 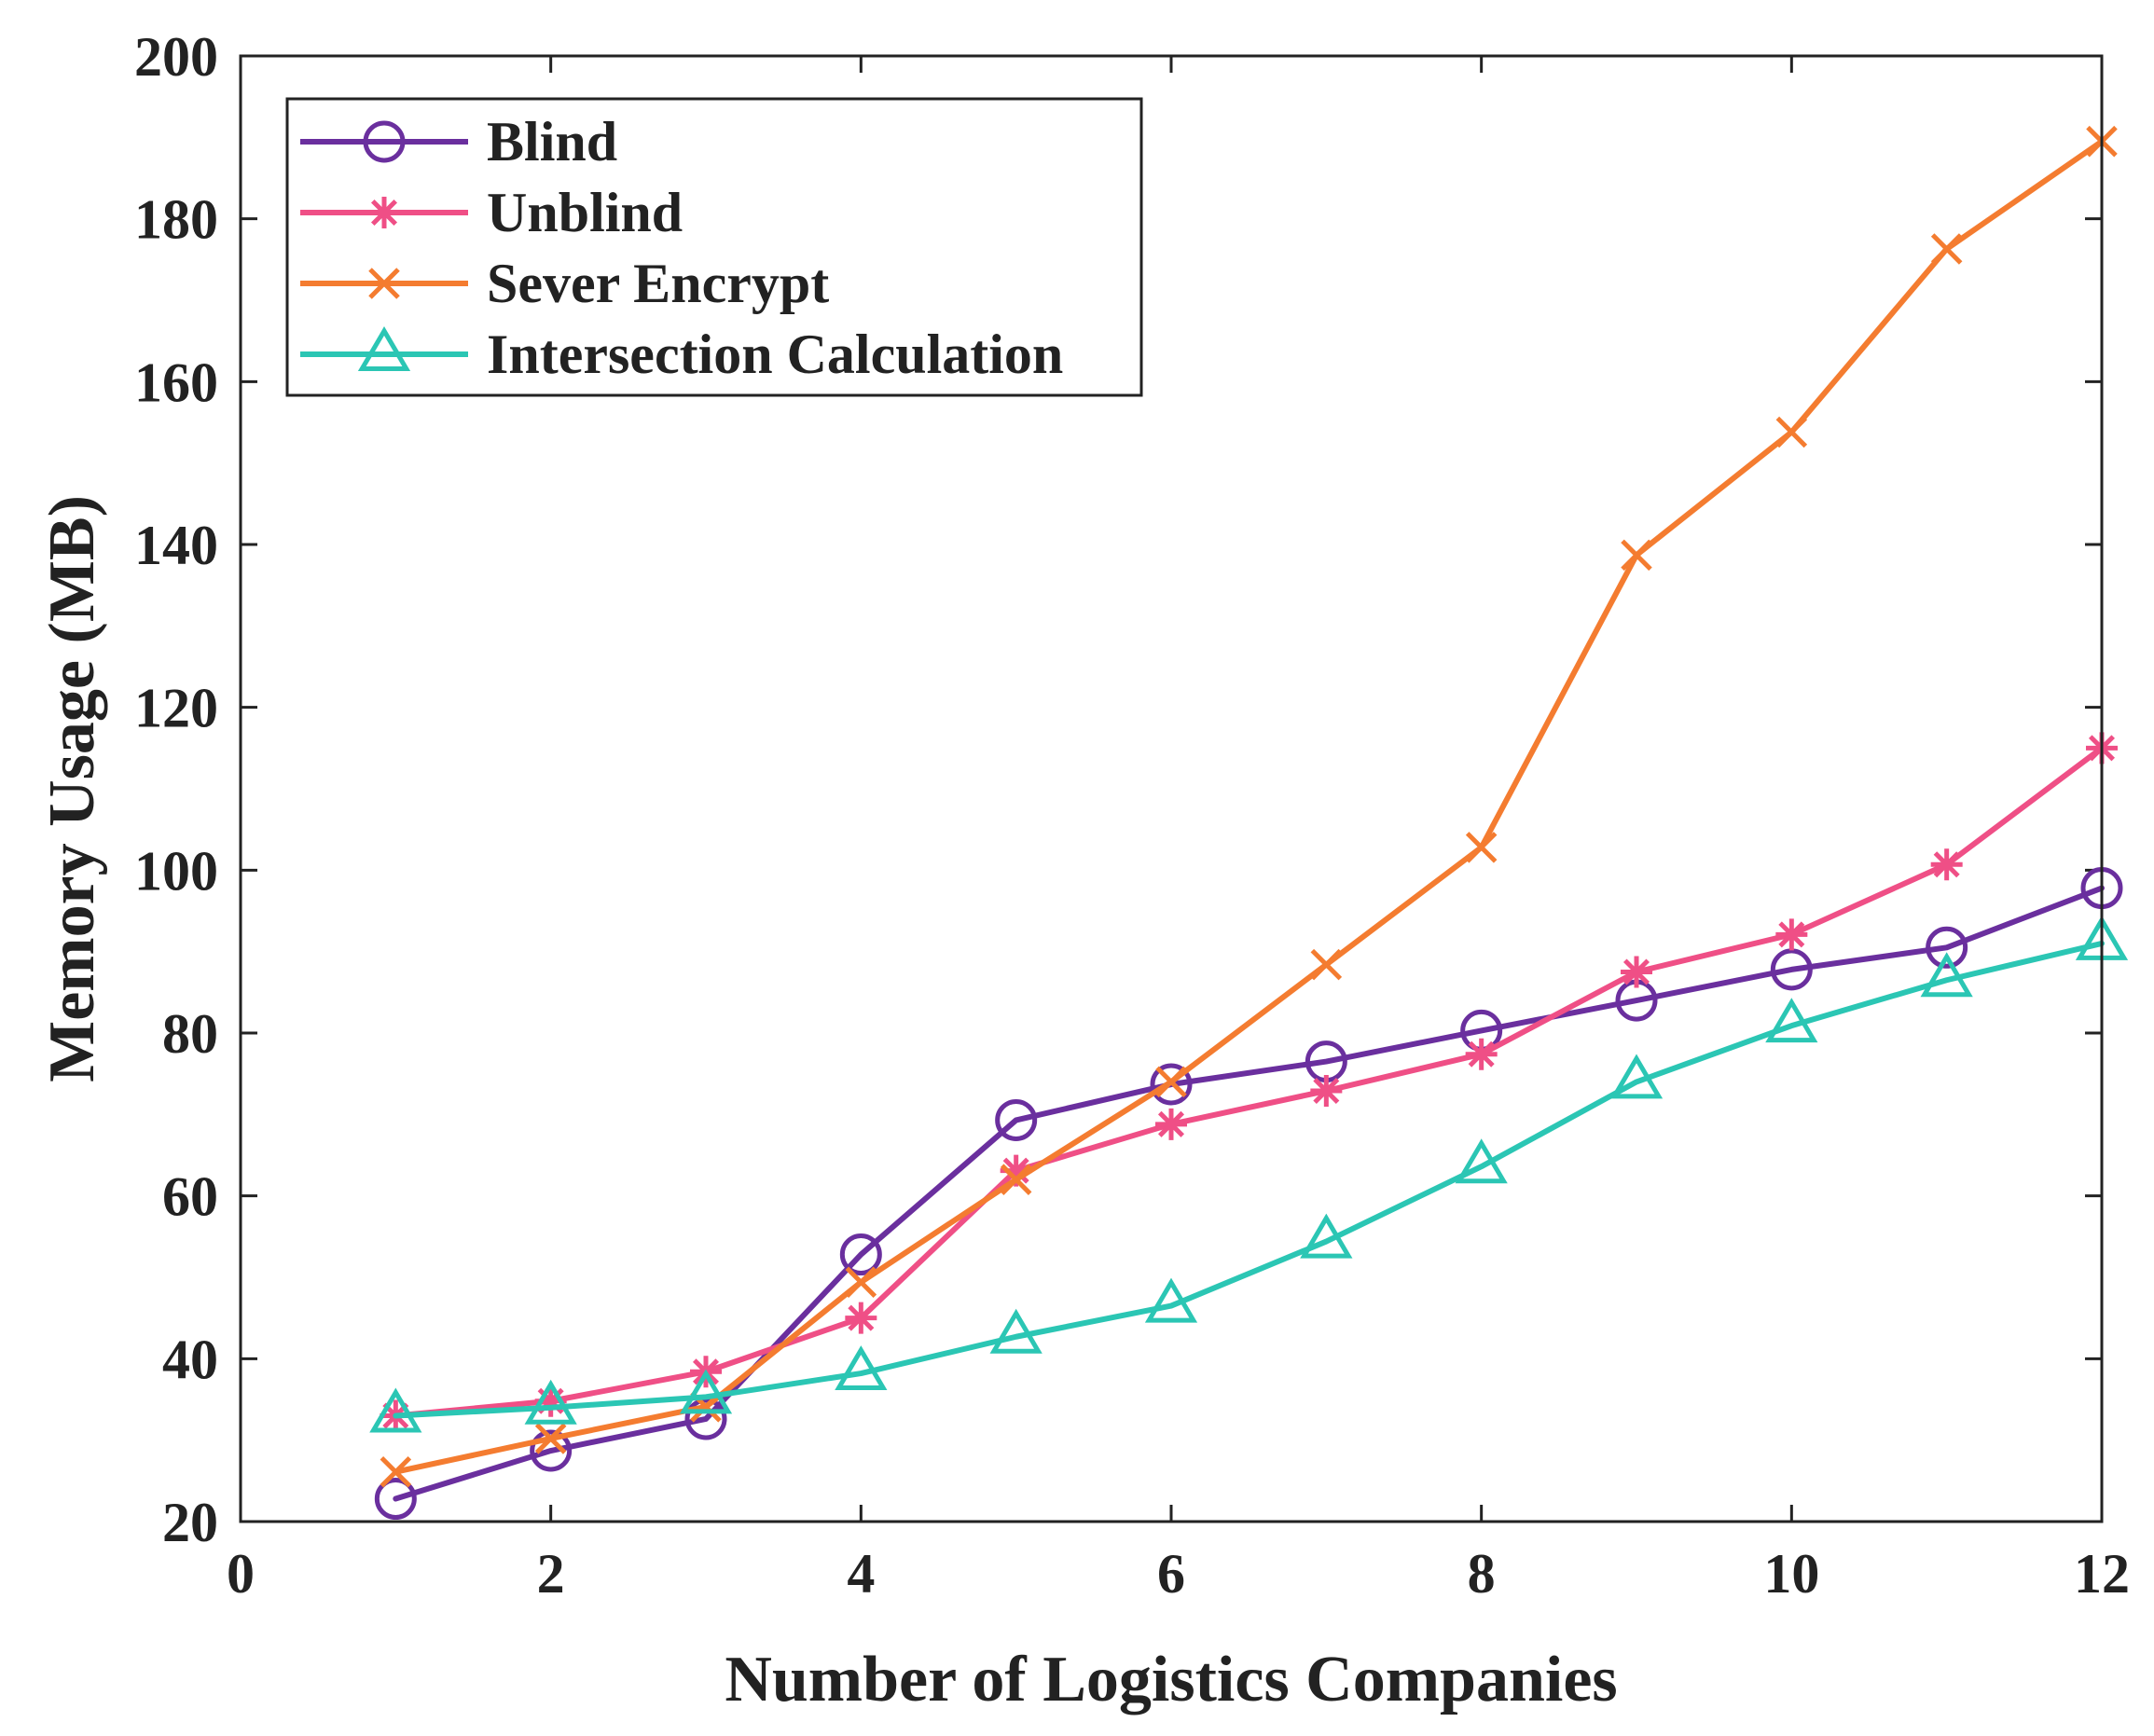 I want to click on y-tick-label: 40, so click(x=190, y=1359).